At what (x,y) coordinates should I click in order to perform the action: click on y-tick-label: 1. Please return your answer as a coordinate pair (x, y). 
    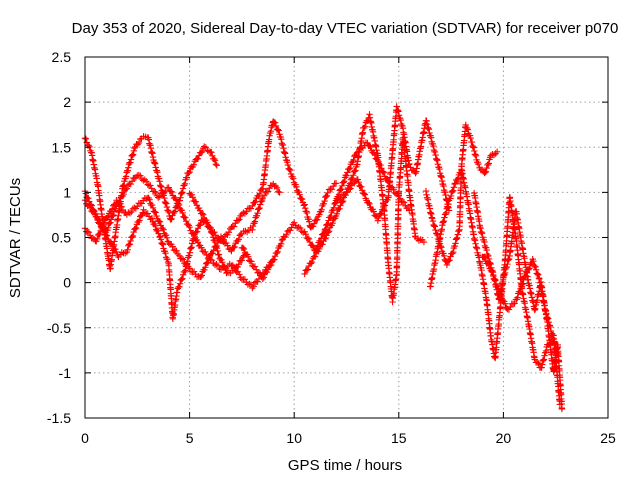
    Looking at the image, I should click on (67, 192).